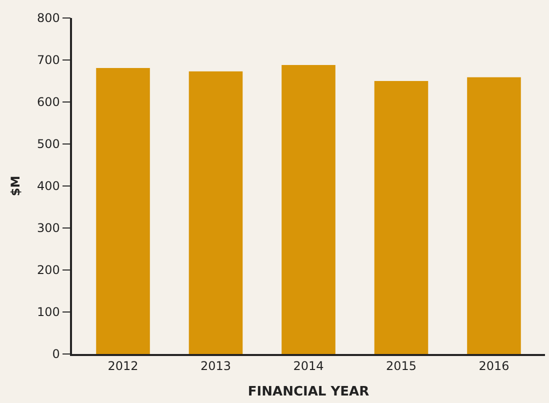 This screenshot has width=549, height=403. What do you see at coordinates (48, 270) in the screenshot?
I see `y-tick-label: 200` at bounding box center [48, 270].